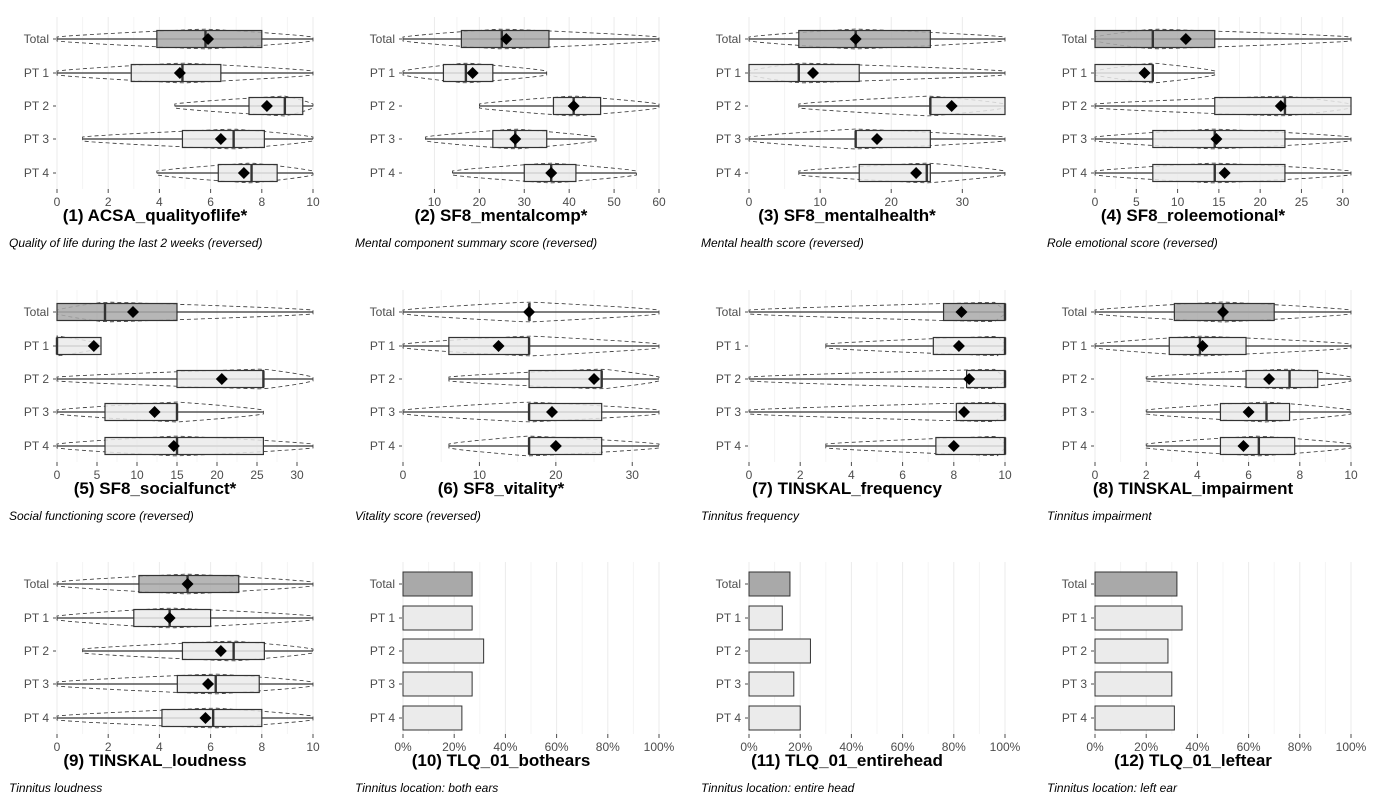  I want to click on x-tick-label: 5, so click(1136, 202).